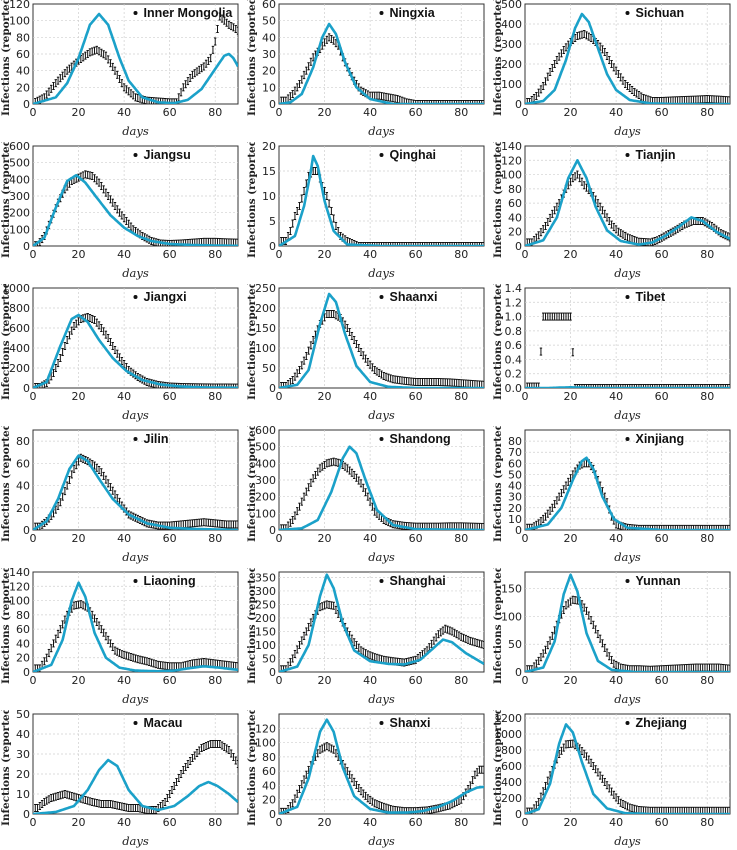  What do you see at coordinates (269, 87) in the screenshot?
I see `y-tick-label: 10` at bounding box center [269, 87].